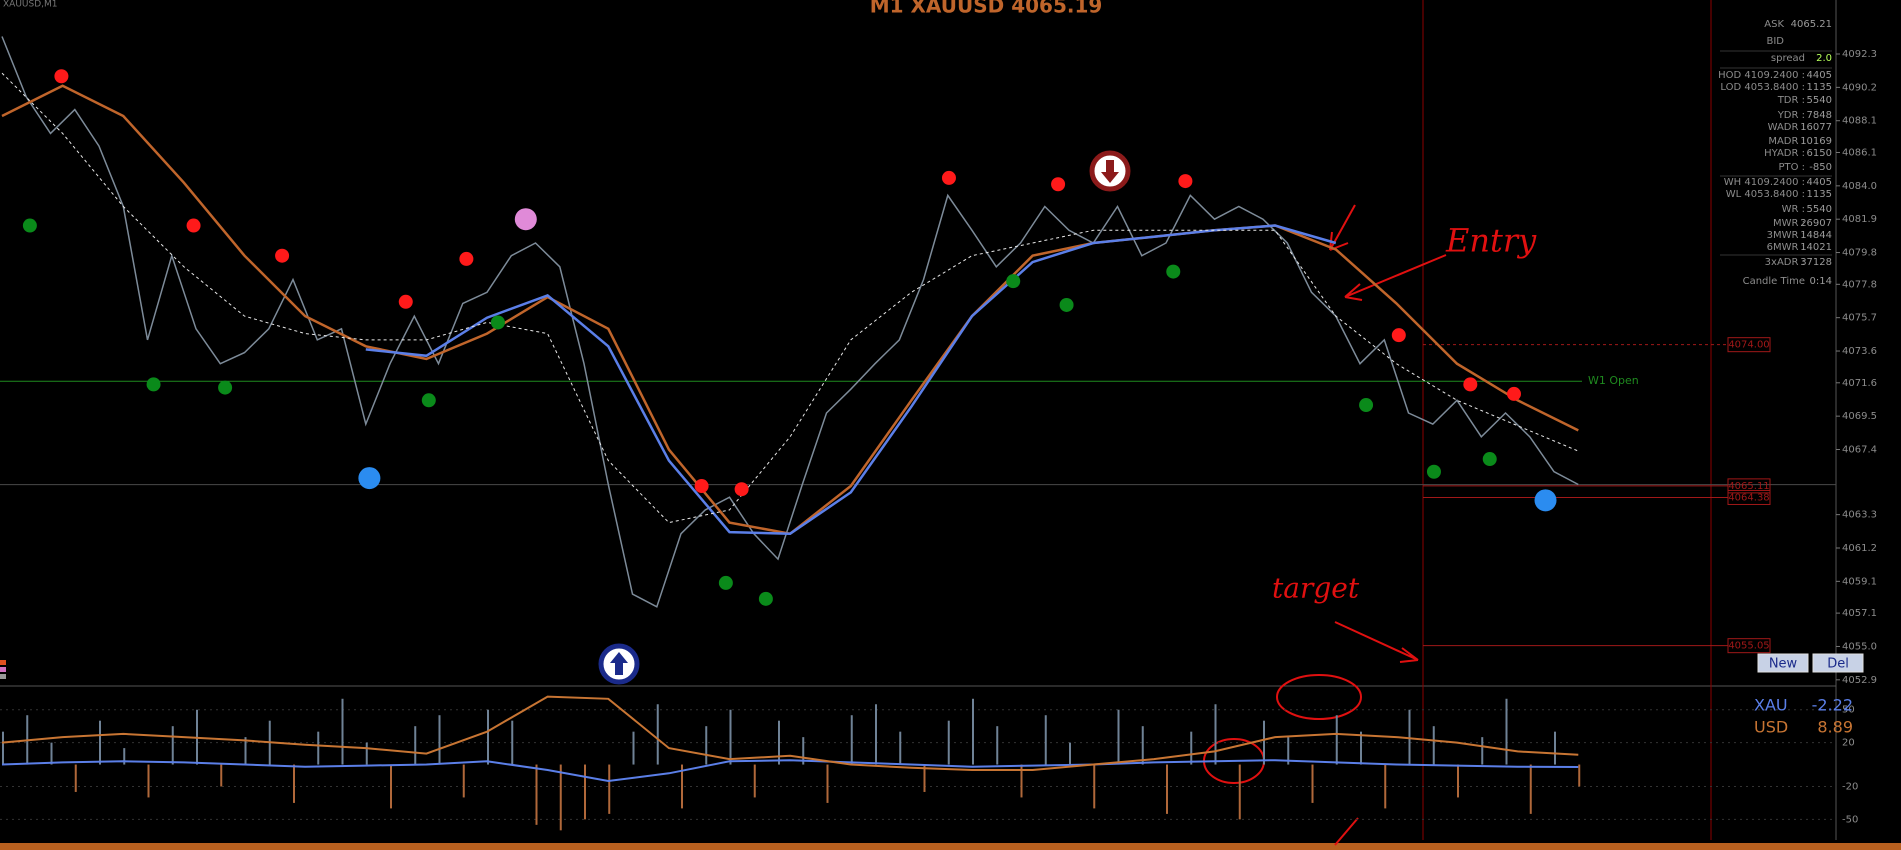 The image size is (1901, 850). I want to click on info-label: 3MWR :, so click(1786, 235).